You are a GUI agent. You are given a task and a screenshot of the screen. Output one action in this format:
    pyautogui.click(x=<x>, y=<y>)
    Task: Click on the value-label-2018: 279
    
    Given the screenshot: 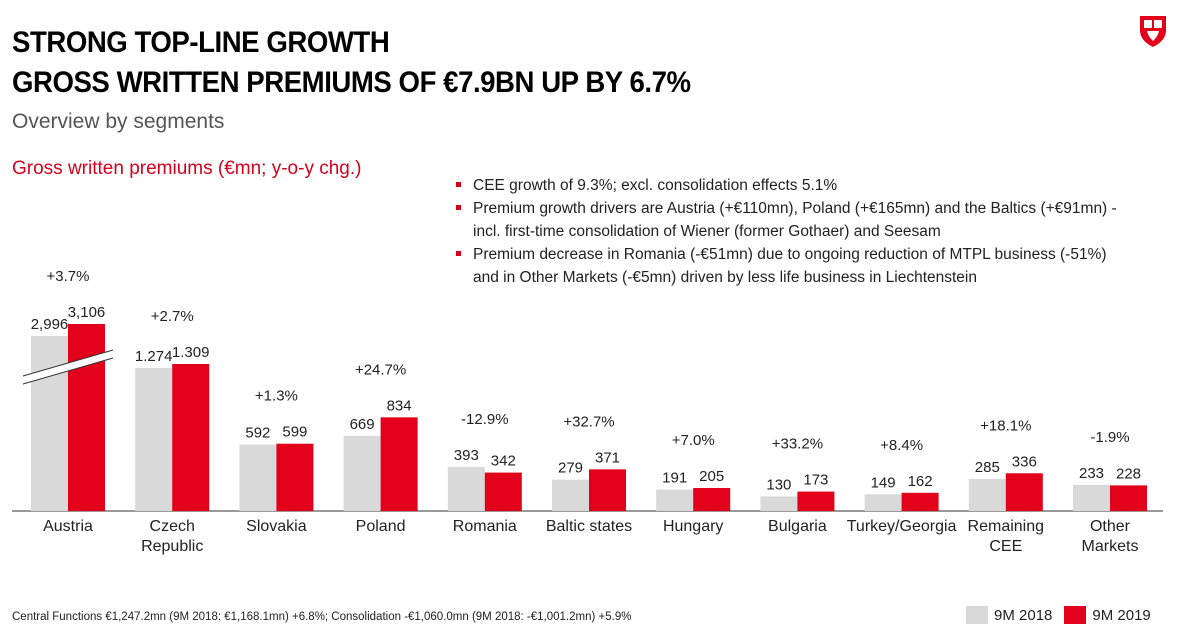 What is the action you would take?
    pyautogui.click(x=570, y=468)
    